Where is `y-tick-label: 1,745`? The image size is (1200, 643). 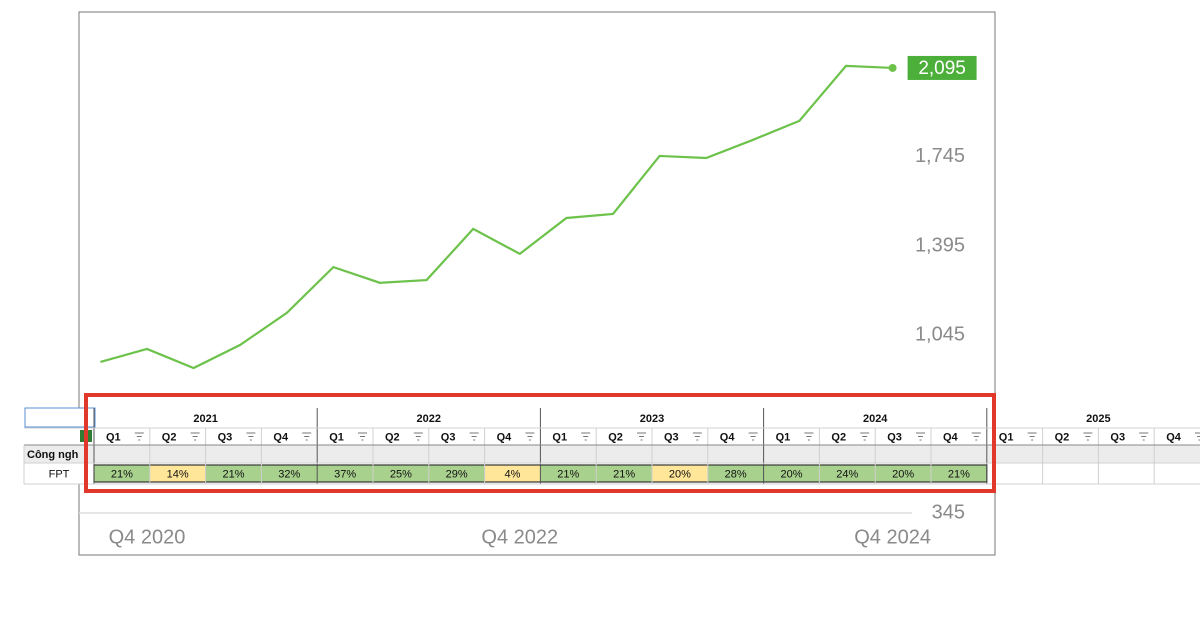
y-tick-label: 1,745 is located at coordinates (940, 156).